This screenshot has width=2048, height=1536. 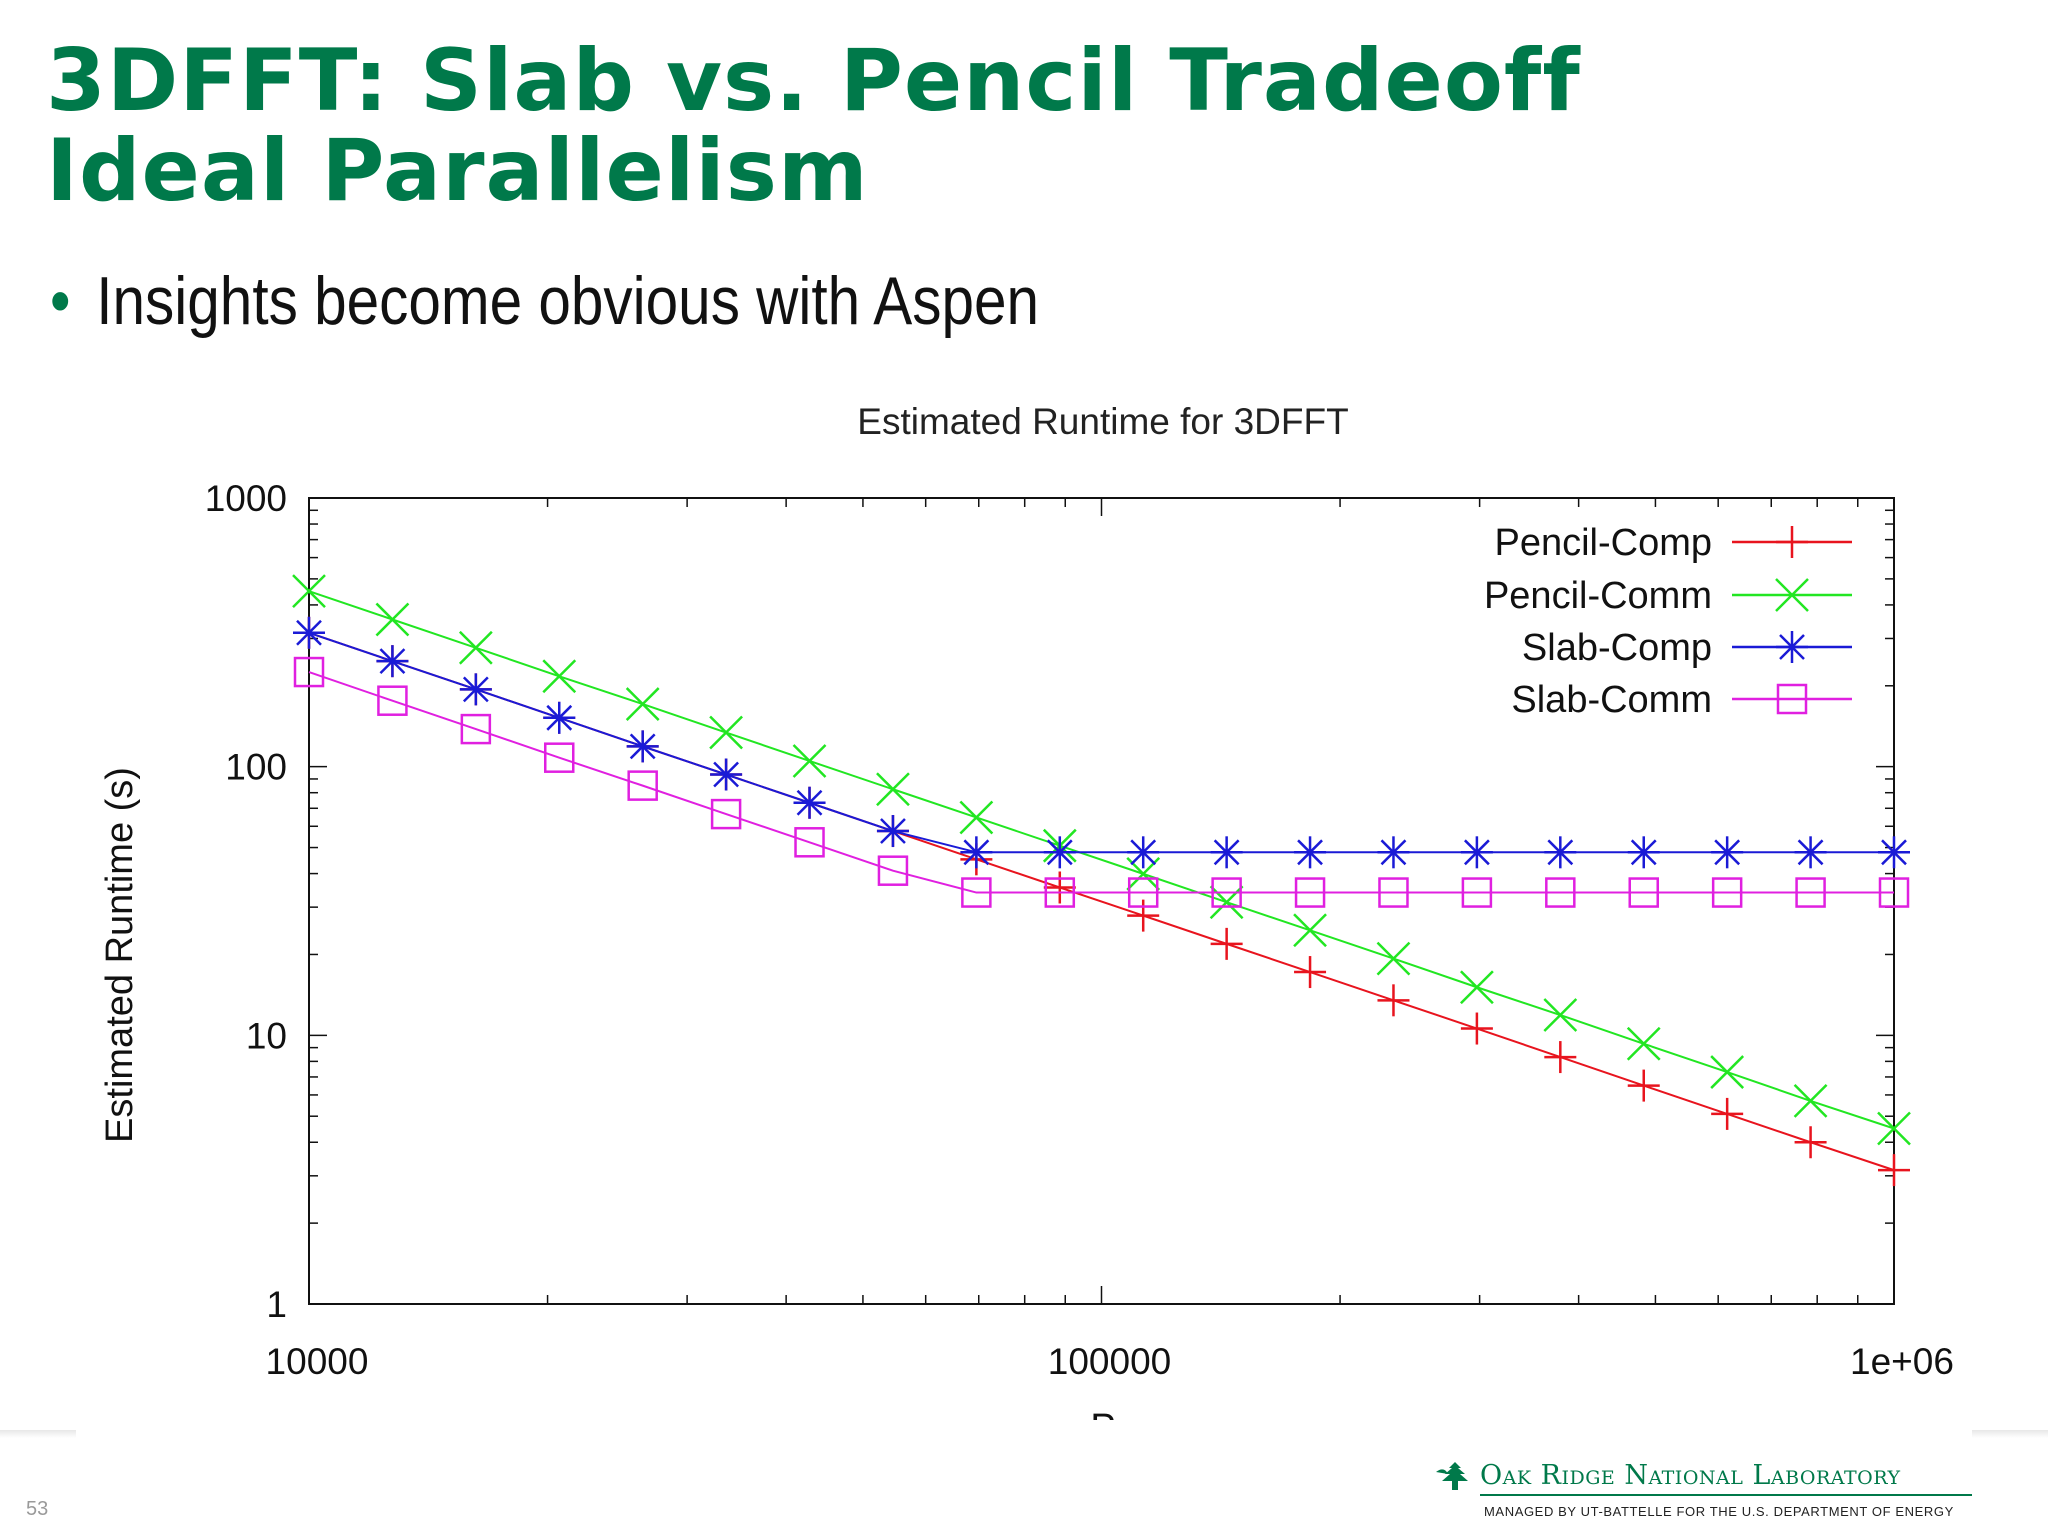 What do you see at coordinates (1452, 1476) in the screenshot?
I see `tree-icon` at bounding box center [1452, 1476].